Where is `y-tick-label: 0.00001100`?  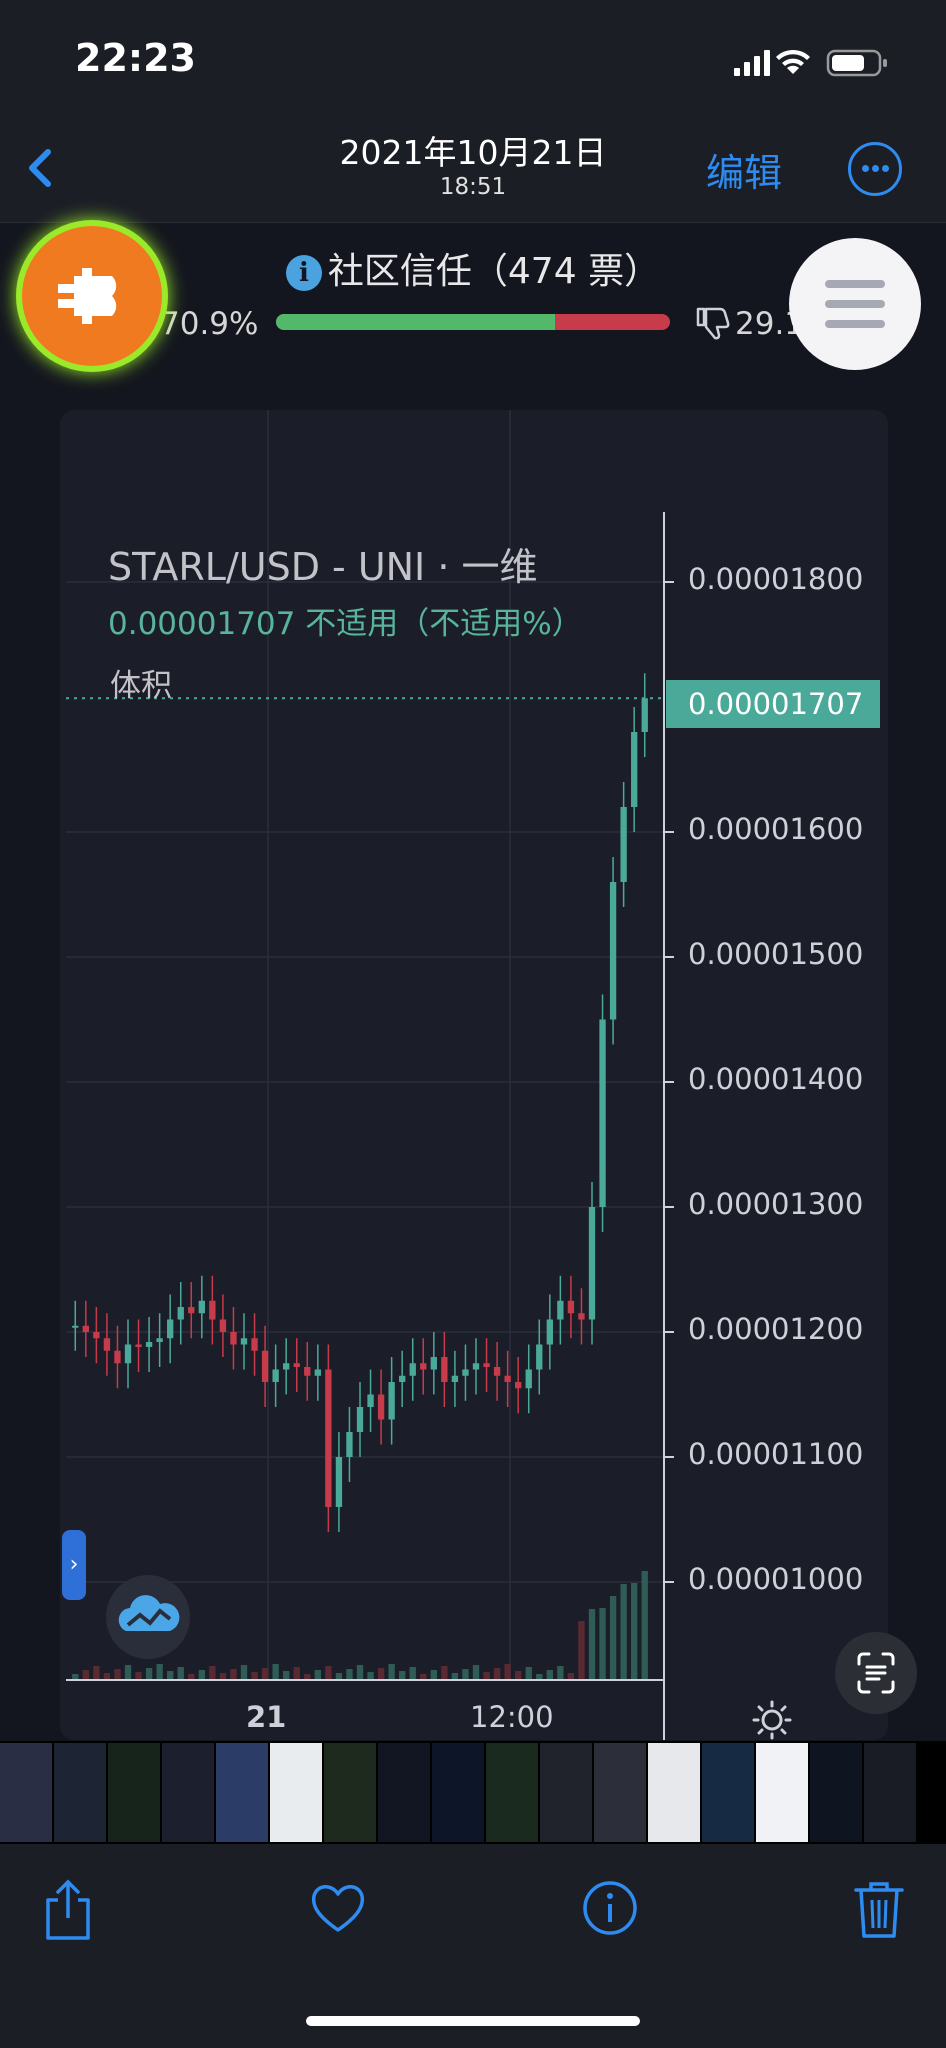 y-tick-label: 0.00001100 is located at coordinates (776, 1454).